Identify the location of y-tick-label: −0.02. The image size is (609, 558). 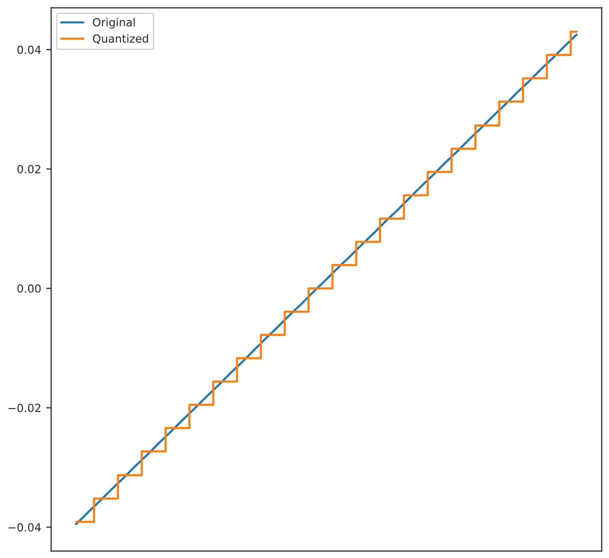
(24, 408).